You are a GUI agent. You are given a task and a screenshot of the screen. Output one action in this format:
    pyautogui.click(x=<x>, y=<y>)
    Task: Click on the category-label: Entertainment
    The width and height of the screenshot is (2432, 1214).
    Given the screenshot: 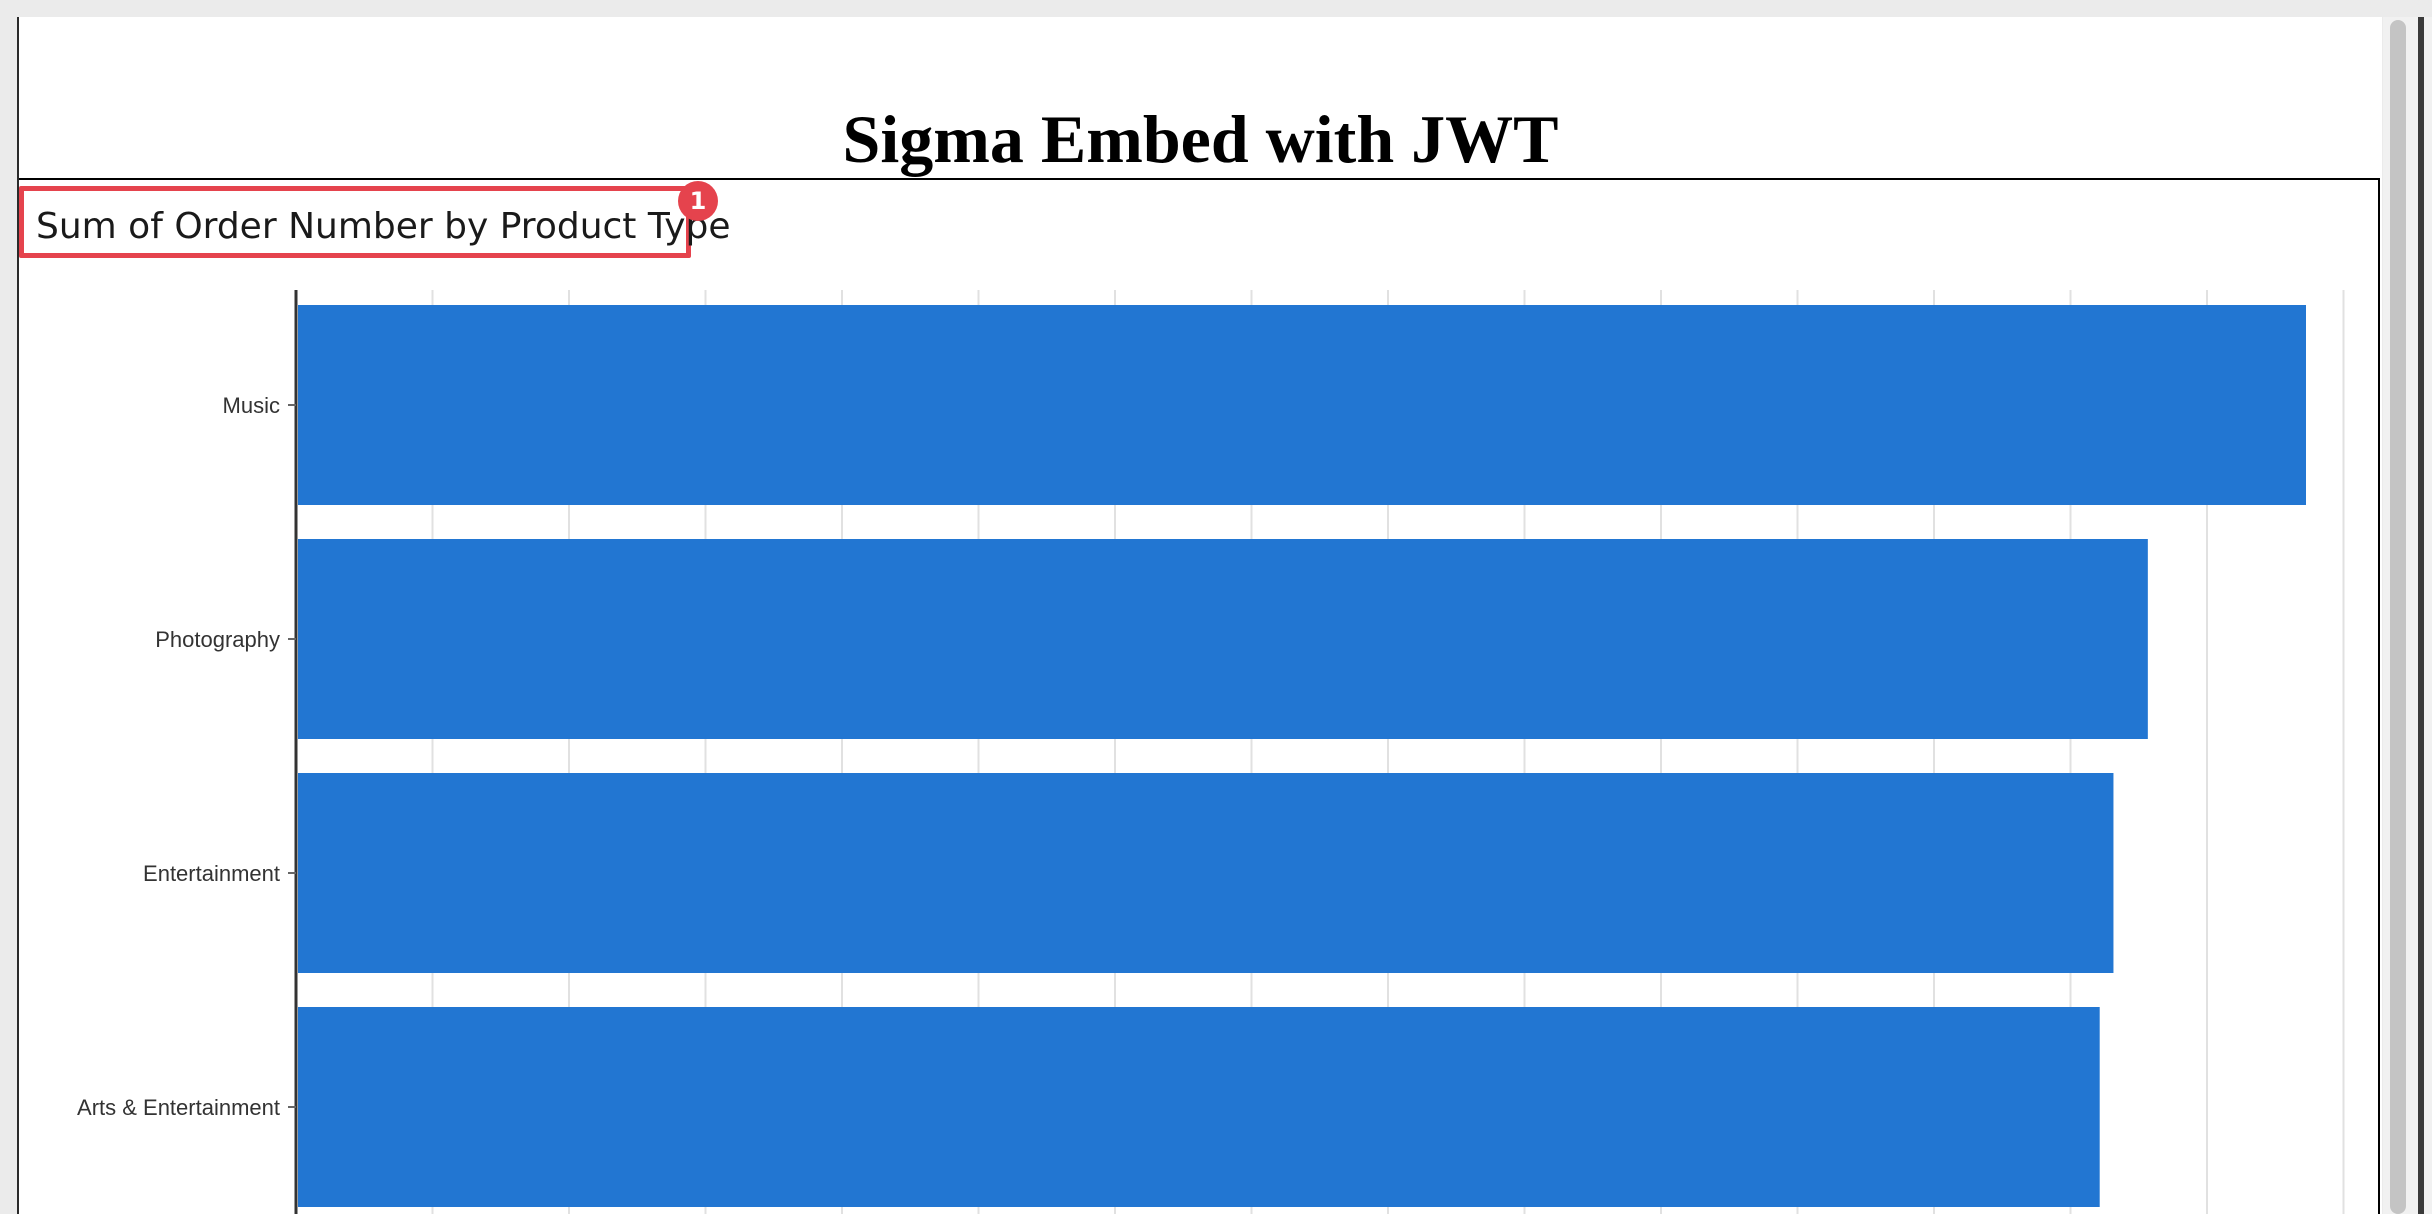 What is the action you would take?
    pyautogui.click(x=211, y=873)
    